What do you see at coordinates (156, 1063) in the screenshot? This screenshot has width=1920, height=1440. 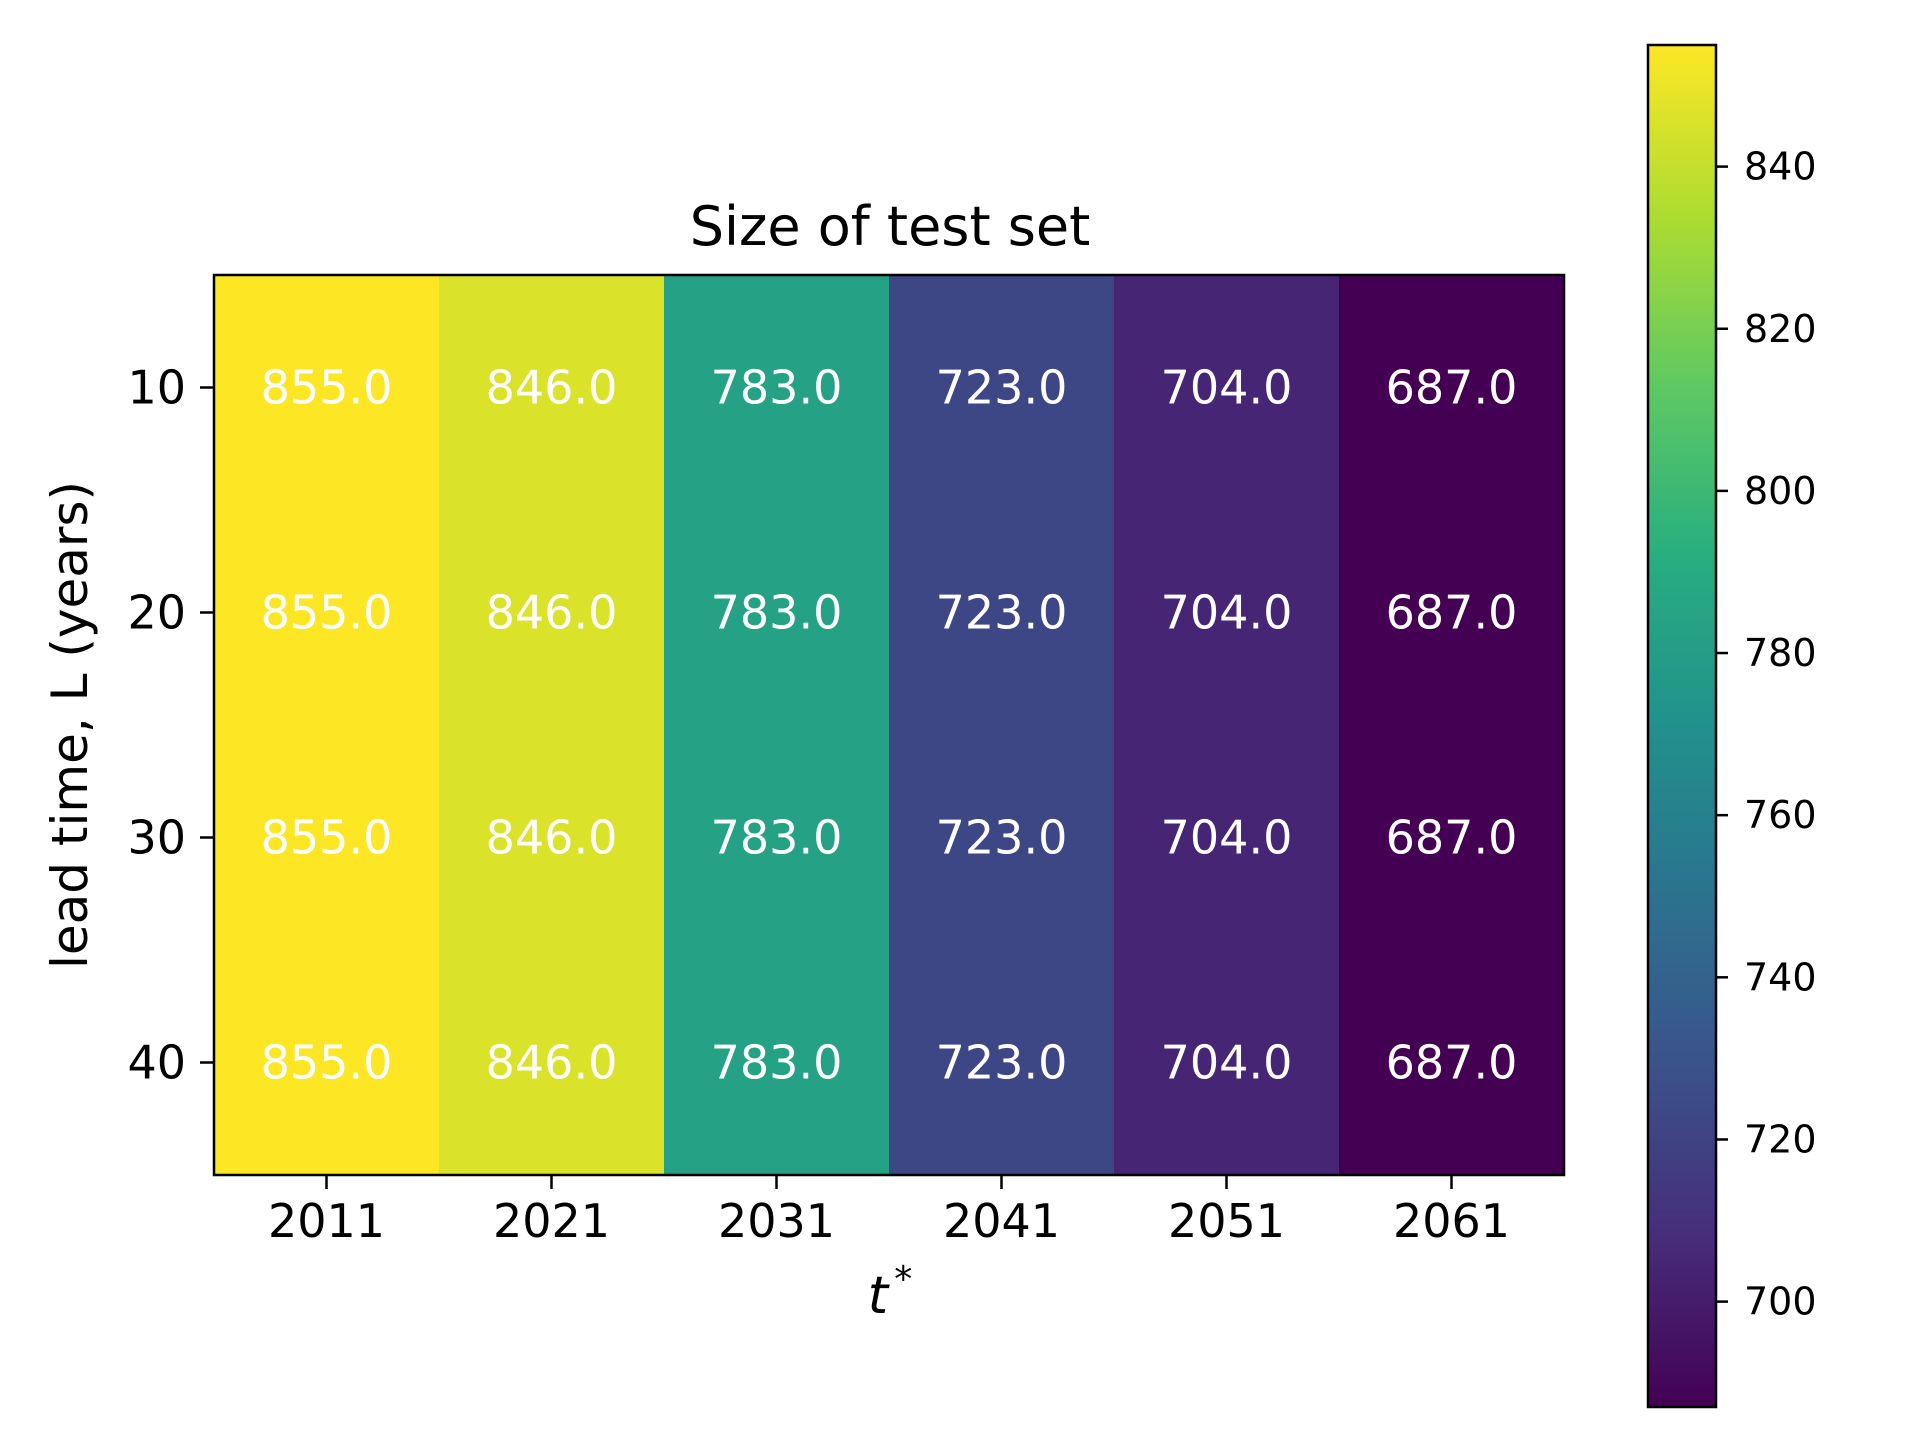 I see `y-tick-label: 40` at bounding box center [156, 1063].